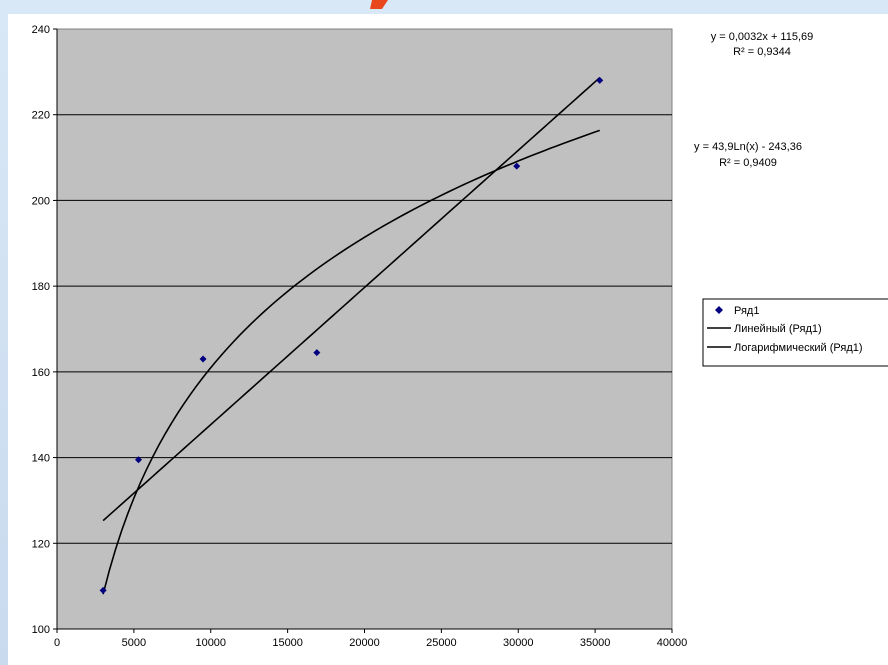 The width and height of the screenshot is (888, 665). What do you see at coordinates (41, 30) in the screenshot?
I see `y-tick-label: 240` at bounding box center [41, 30].